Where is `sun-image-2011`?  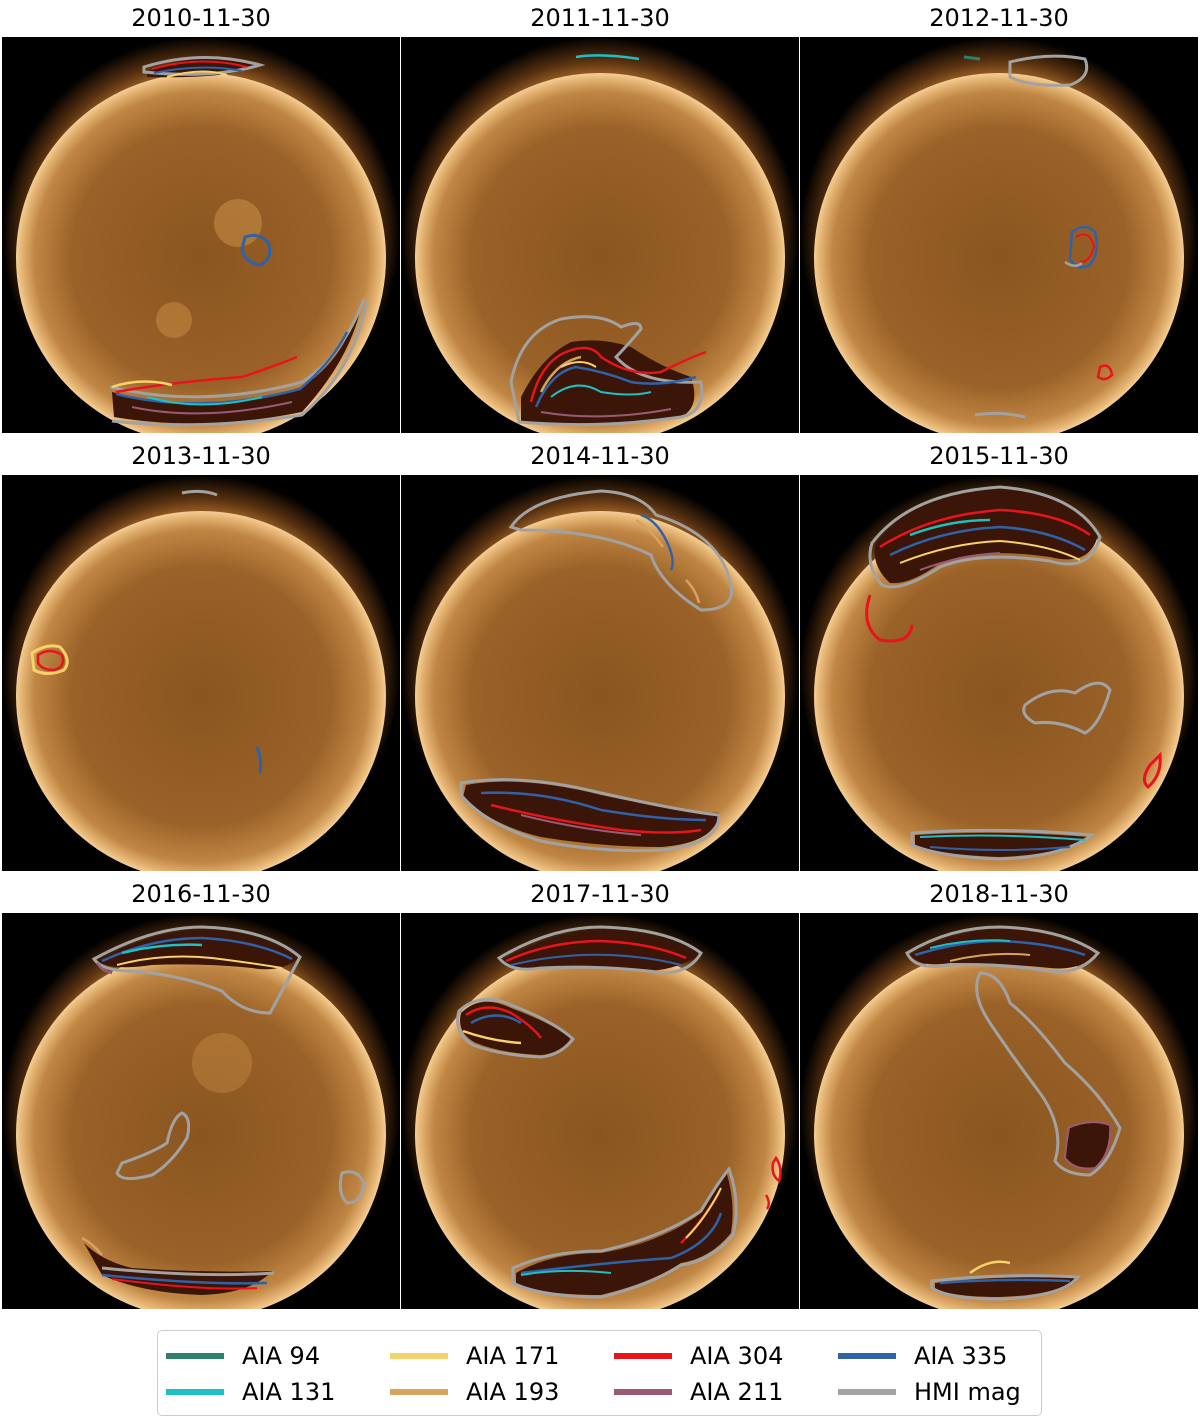
sun-image-2011 is located at coordinates (600, 235).